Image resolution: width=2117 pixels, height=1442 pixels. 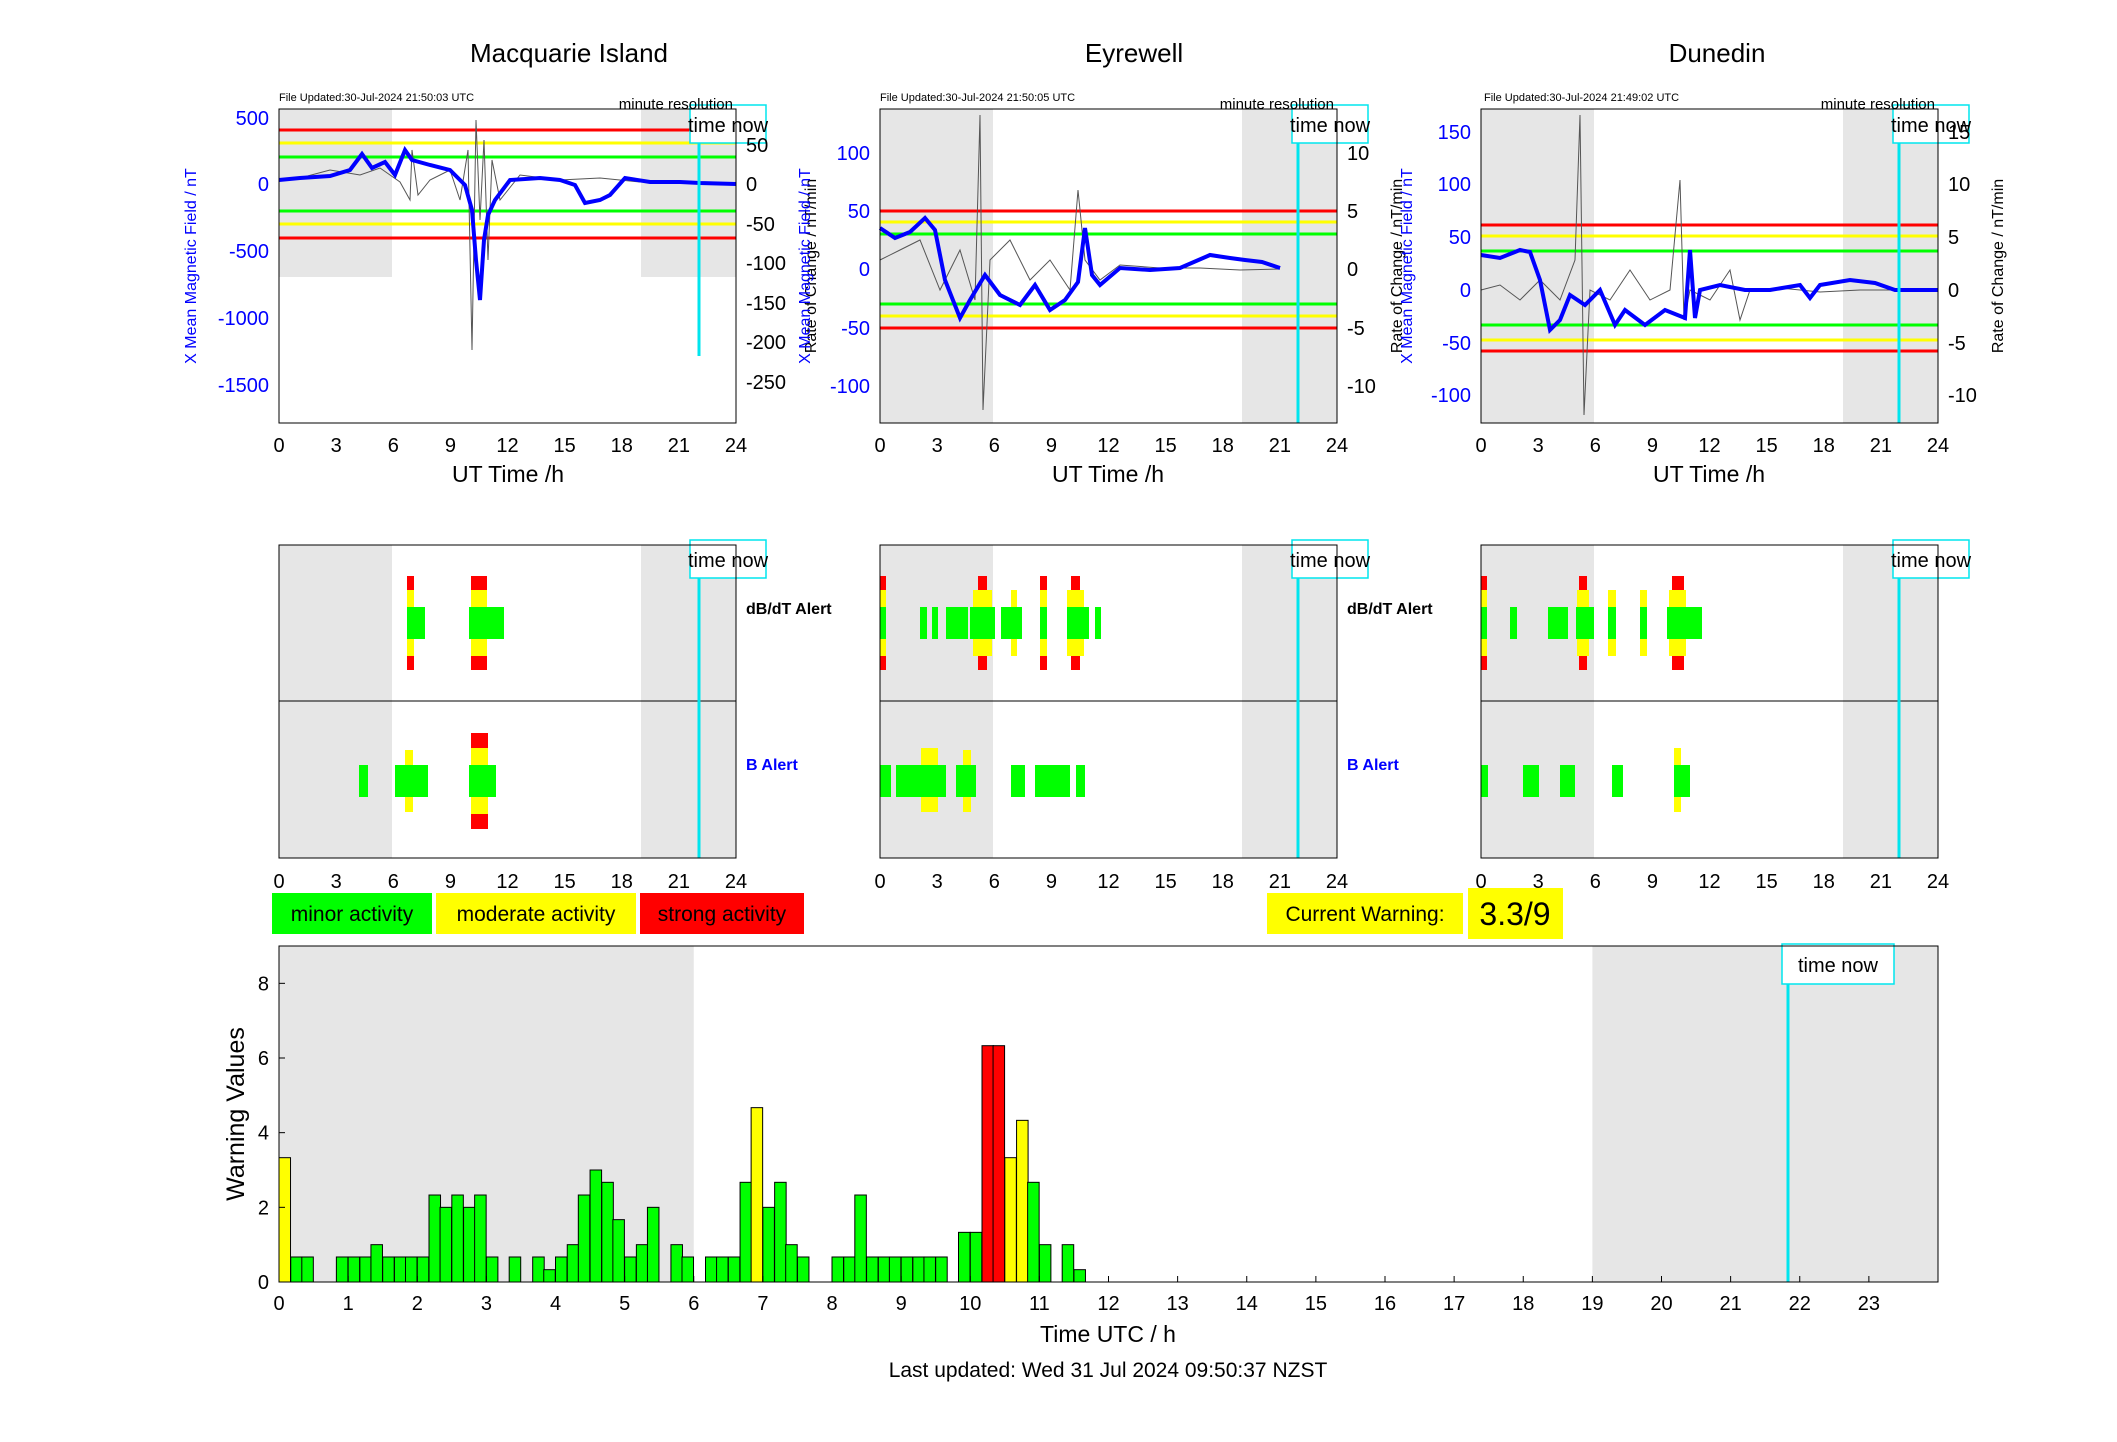 I want to click on current-warning-value: 3.3/9, so click(x=1514, y=914).